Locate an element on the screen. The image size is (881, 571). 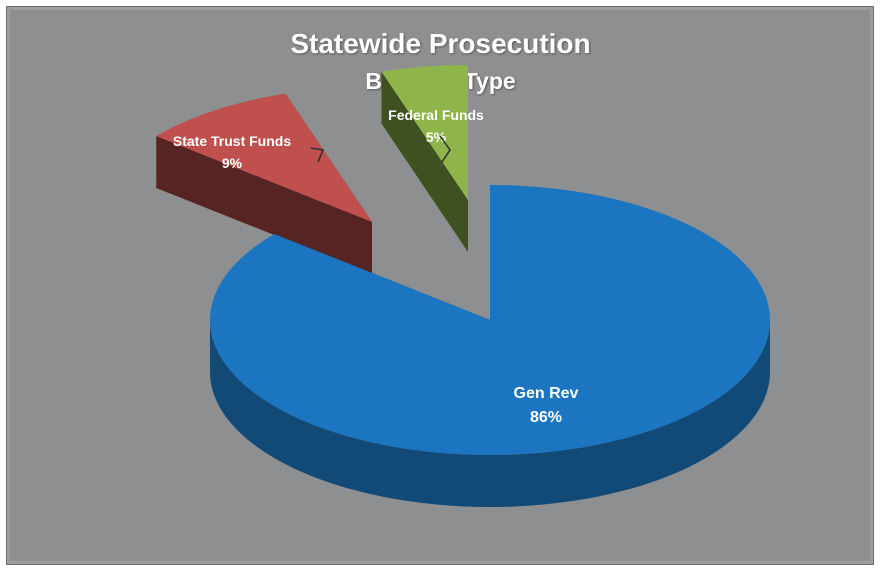
label-federal-funds: Federal Funds is located at coordinates (436, 115).